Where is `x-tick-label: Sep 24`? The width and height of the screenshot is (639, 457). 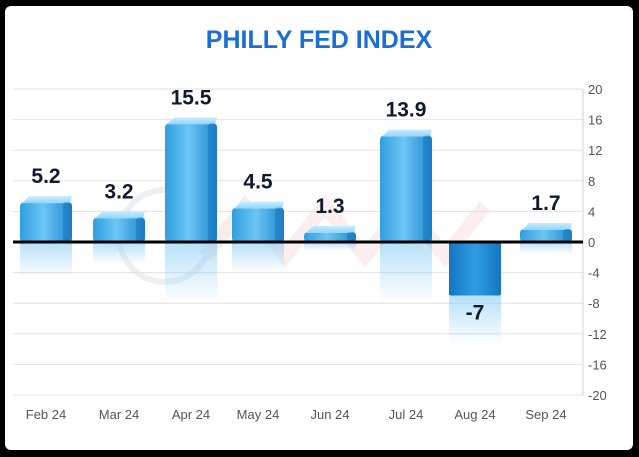
x-tick-label: Sep 24 is located at coordinates (545, 414).